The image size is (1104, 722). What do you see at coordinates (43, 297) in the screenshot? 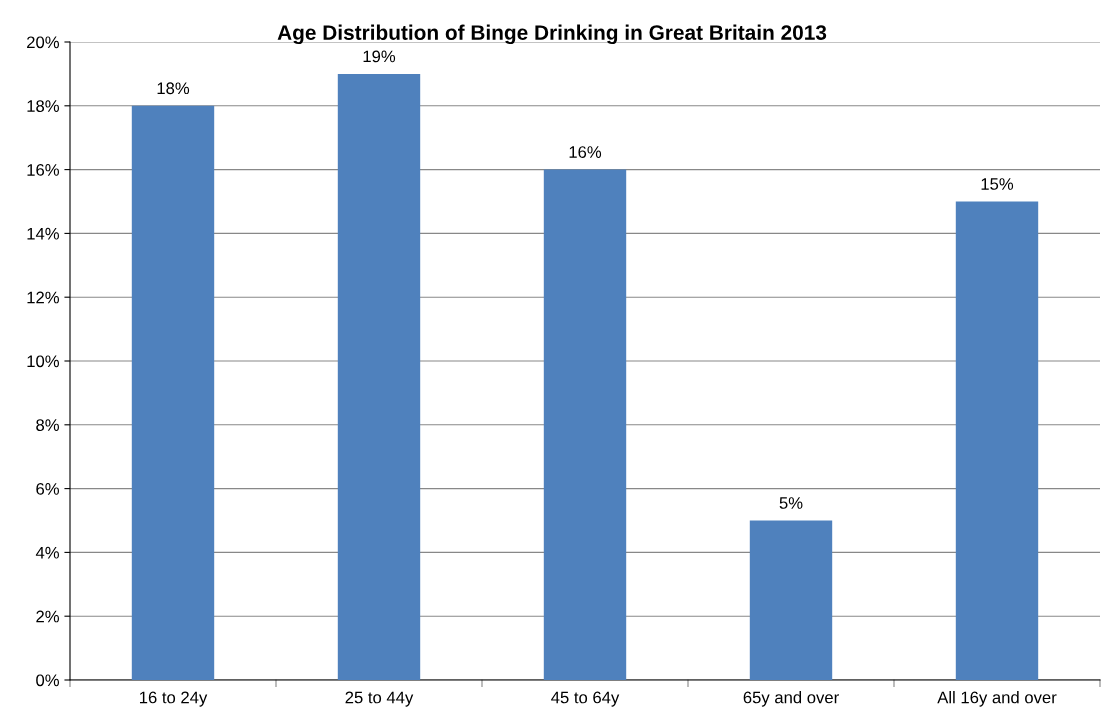
I see `y-tick-label: 12%` at bounding box center [43, 297].